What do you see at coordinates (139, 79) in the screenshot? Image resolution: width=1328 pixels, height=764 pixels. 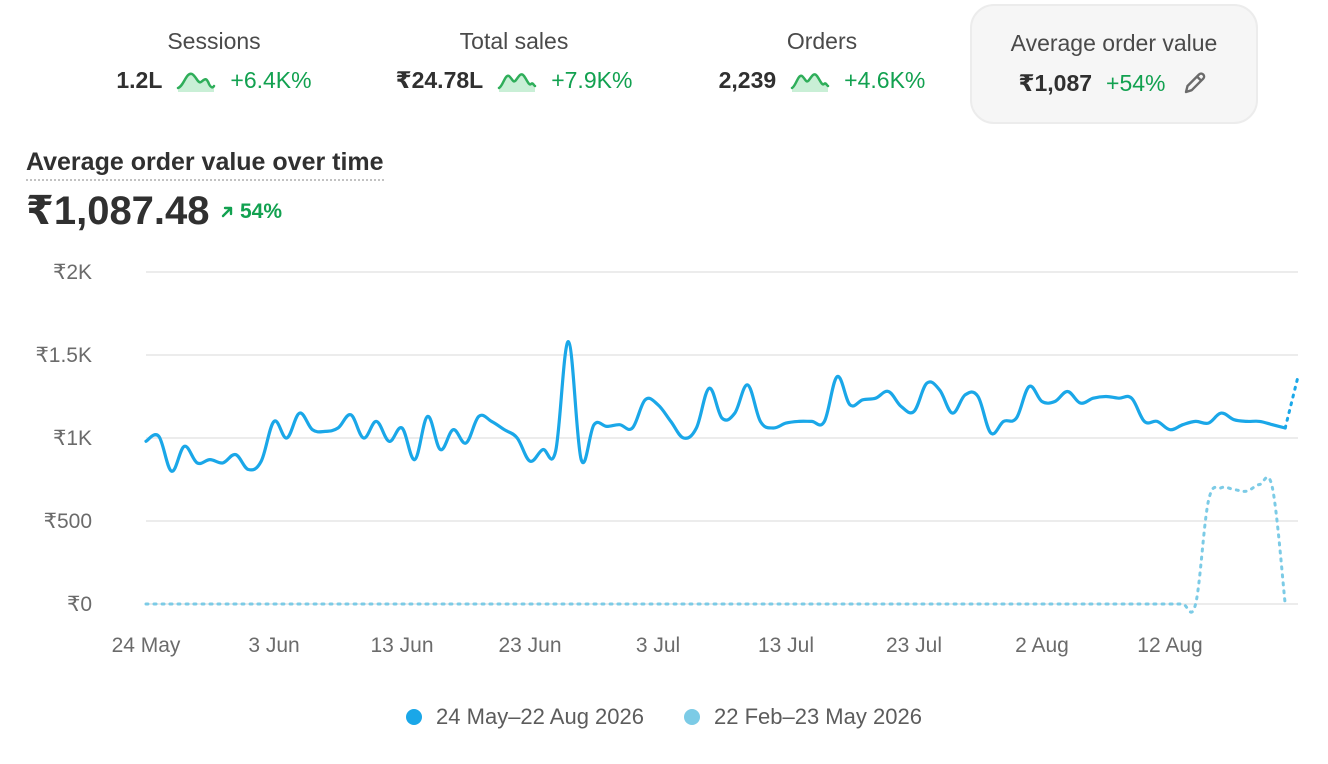 I see `metric-value: 1.2L` at bounding box center [139, 79].